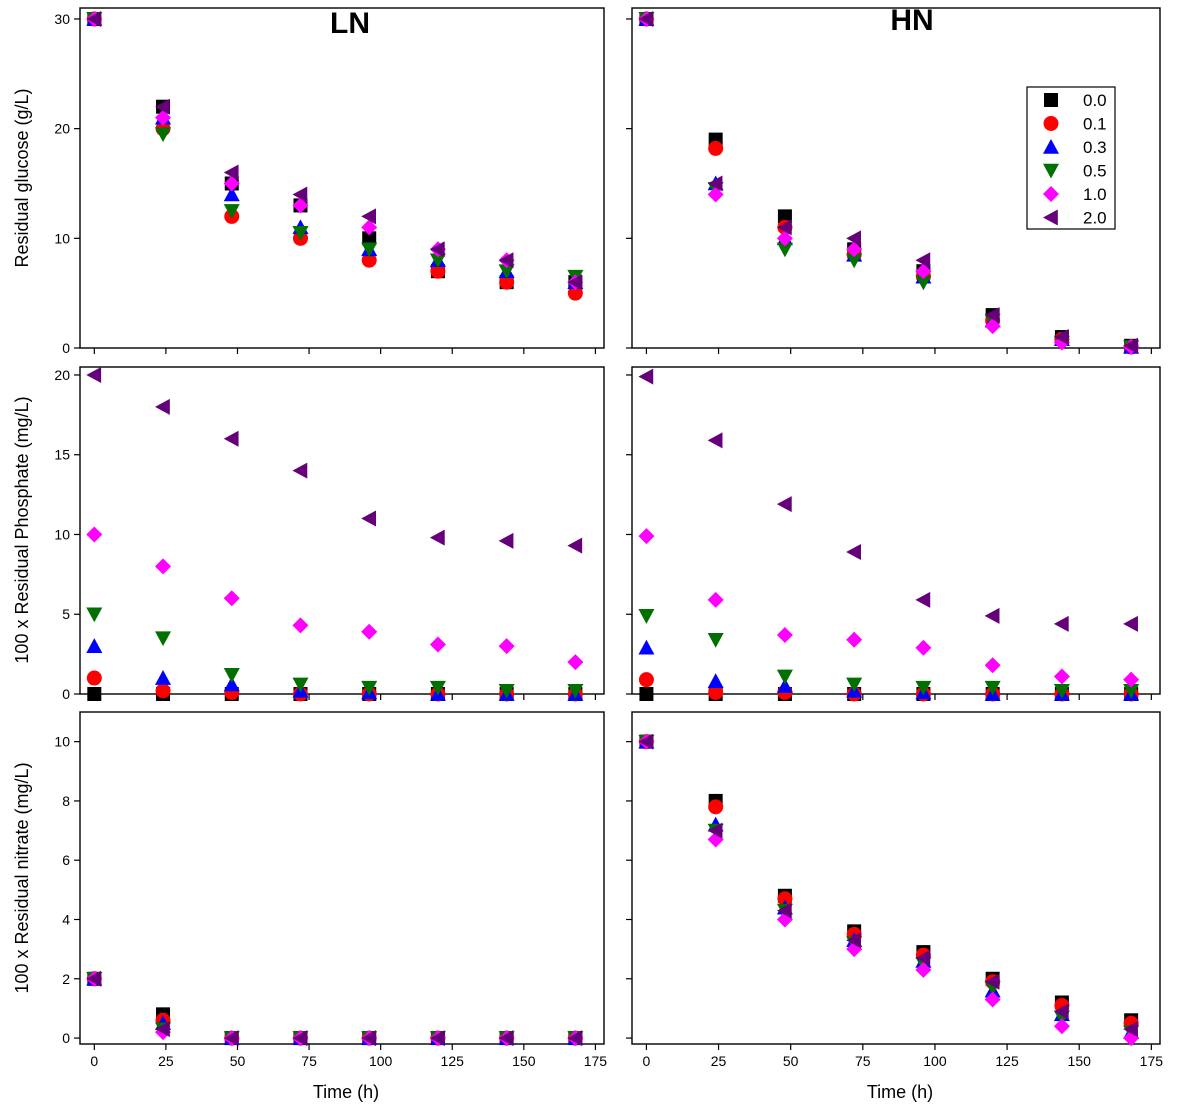  Describe the element at coordinates (66, 920) in the screenshot. I see `y-tick-label: 4` at that location.